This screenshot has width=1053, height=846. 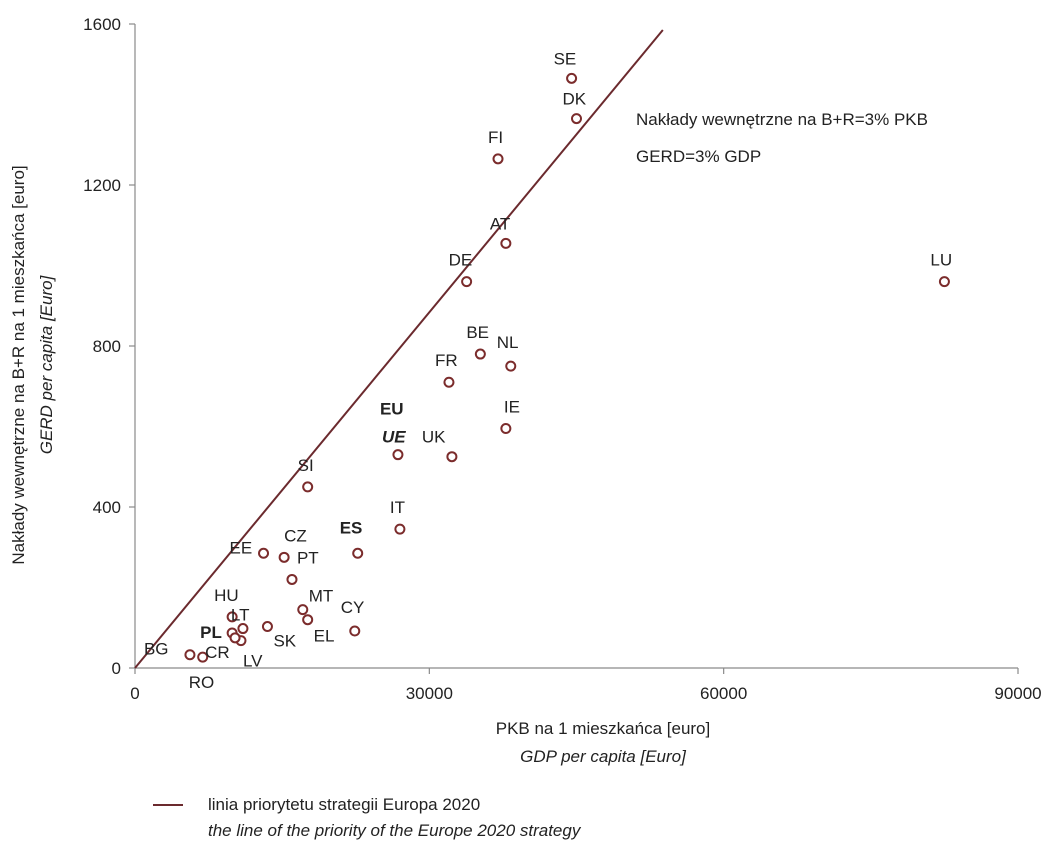 What do you see at coordinates (284, 557) in the screenshot?
I see `data-point-cz` at bounding box center [284, 557].